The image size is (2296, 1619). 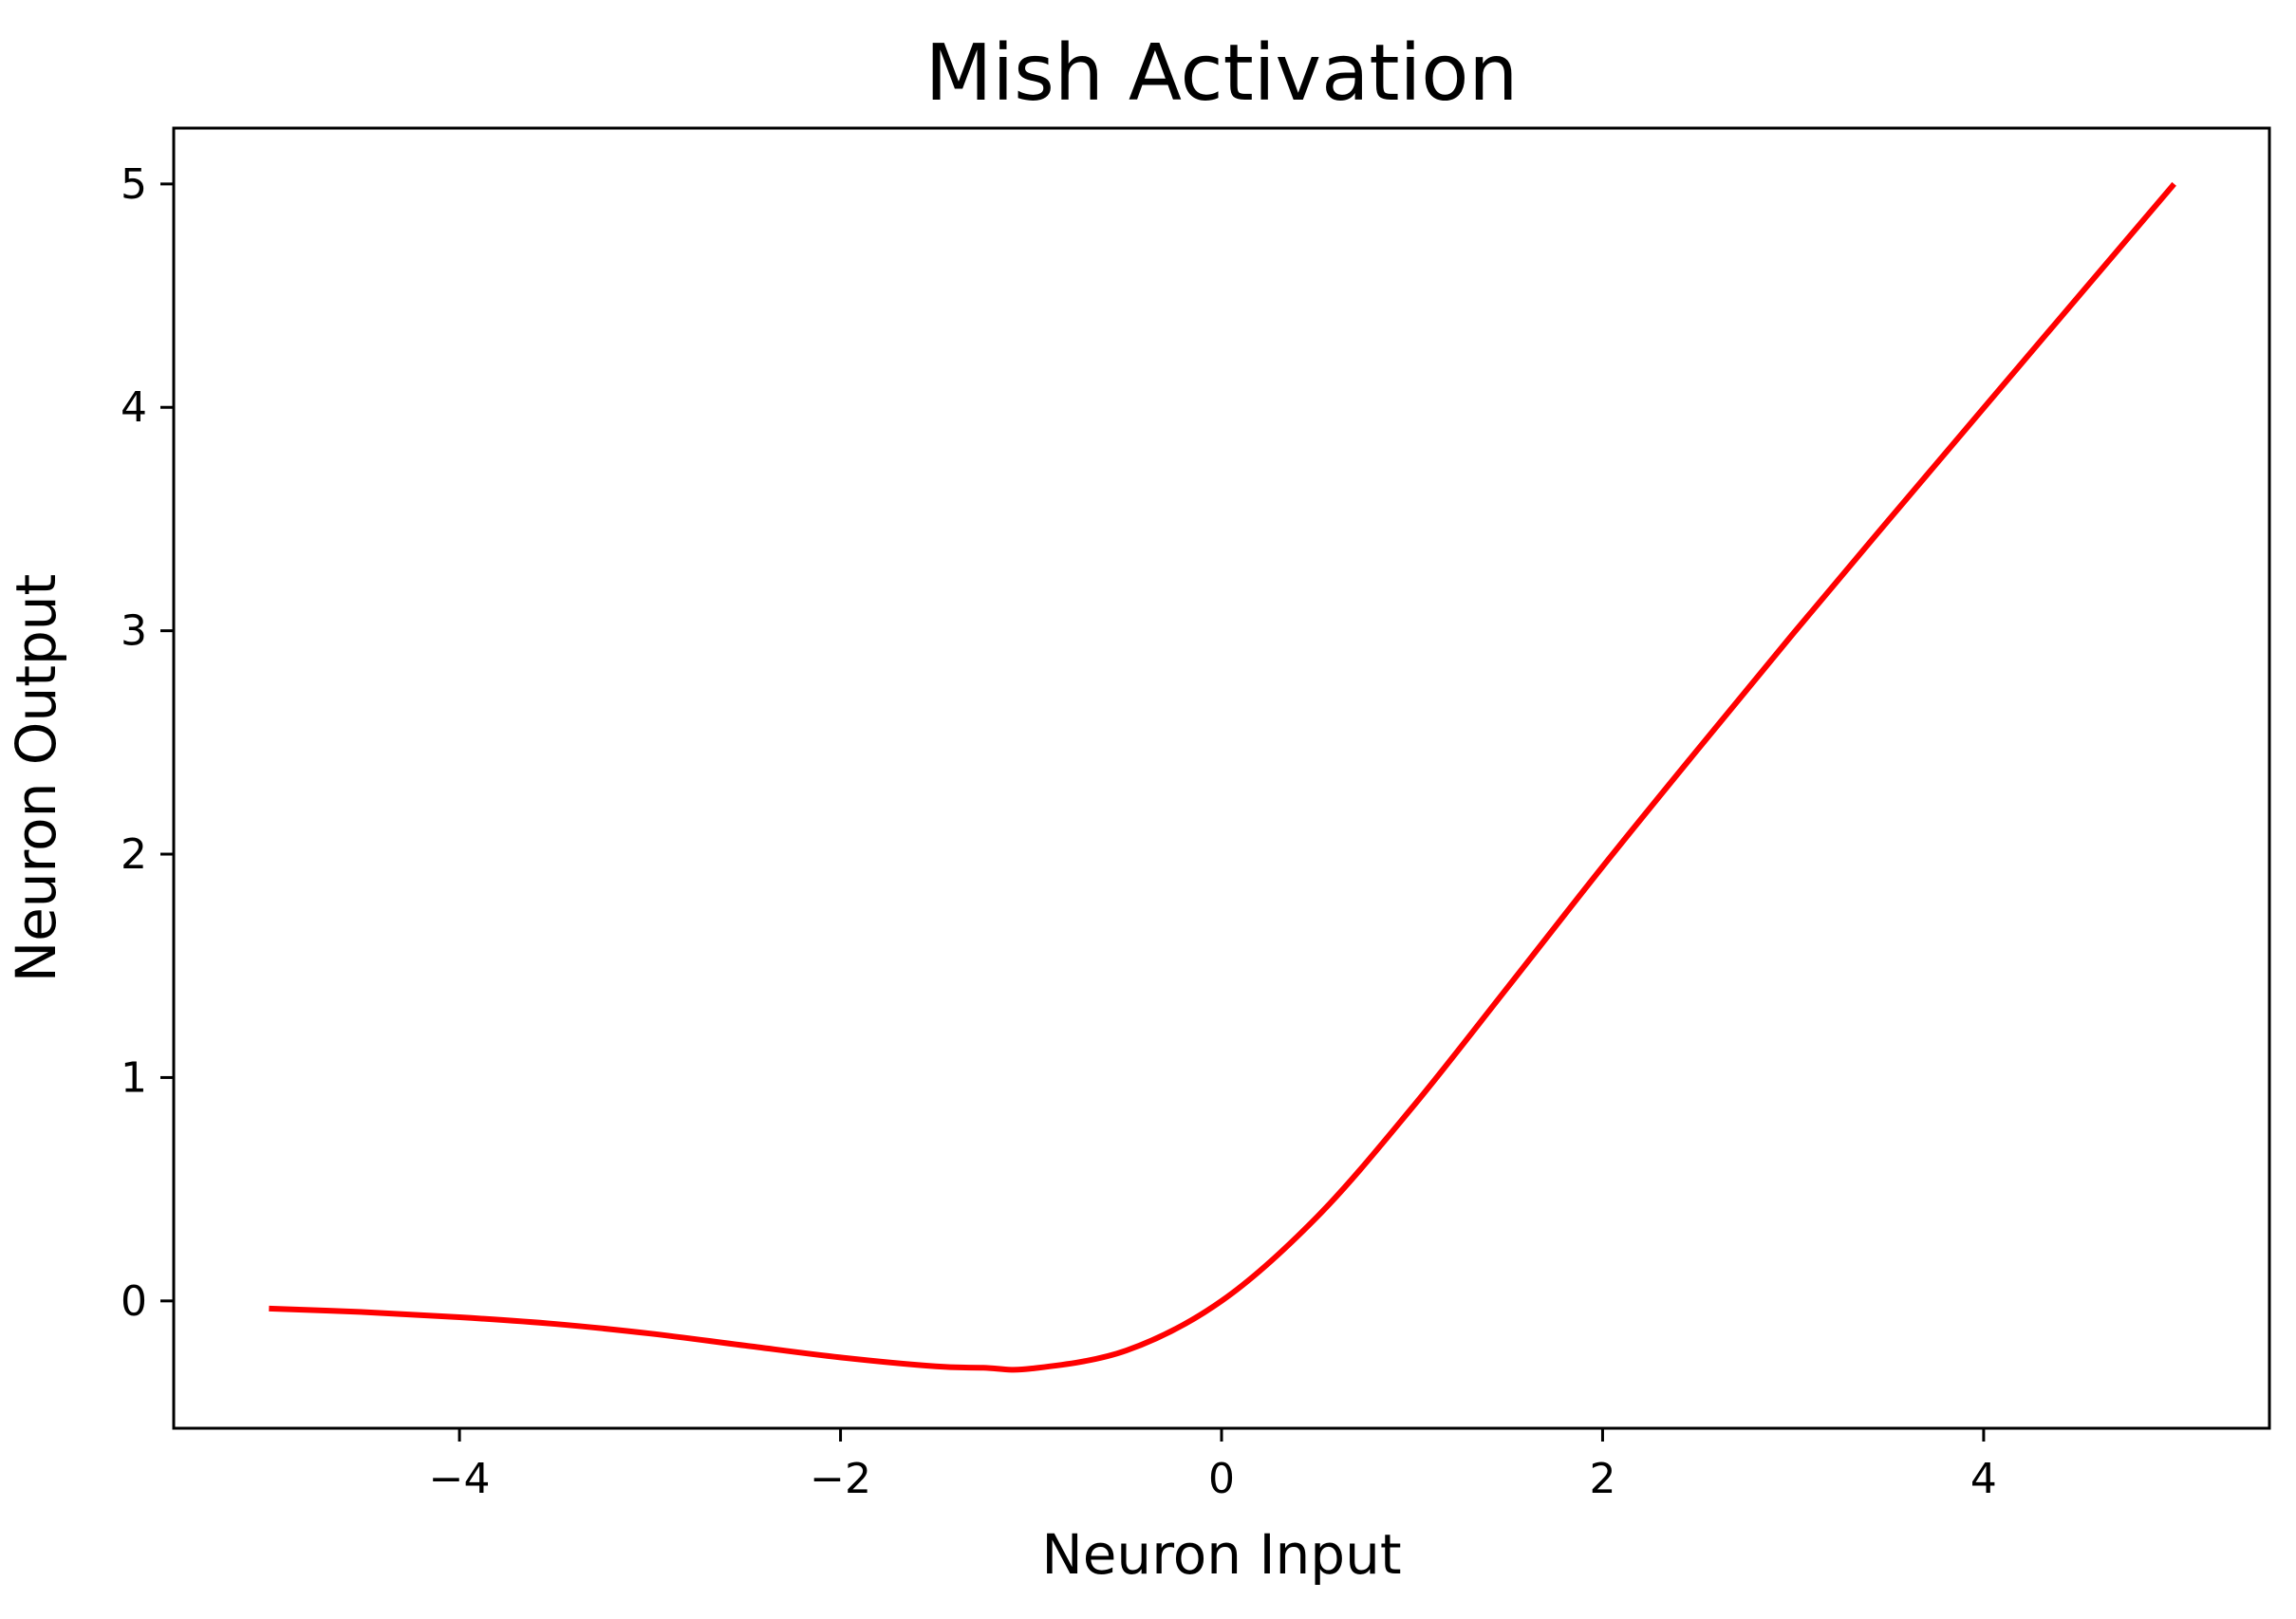 What do you see at coordinates (134, 185) in the screenshot?
I see `y-tick-label: 5` at bounding box center [134, 185].